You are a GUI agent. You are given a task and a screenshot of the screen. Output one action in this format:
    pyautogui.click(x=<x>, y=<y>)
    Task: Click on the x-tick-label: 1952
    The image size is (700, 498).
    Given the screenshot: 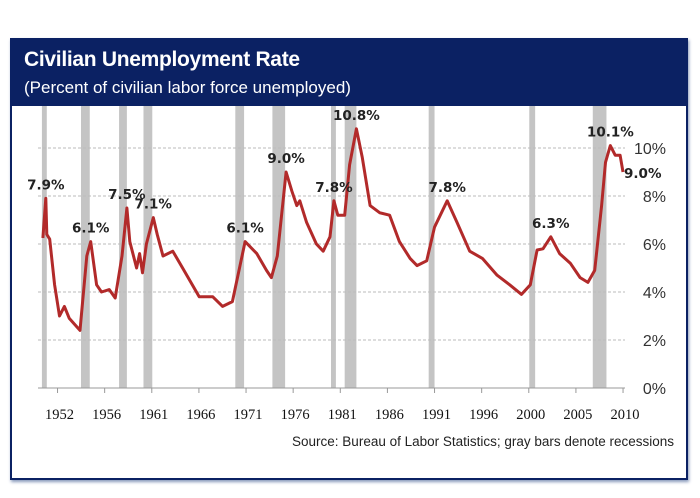 What is the action you would take?
    pyautogui.click(x=59, y=415)
    